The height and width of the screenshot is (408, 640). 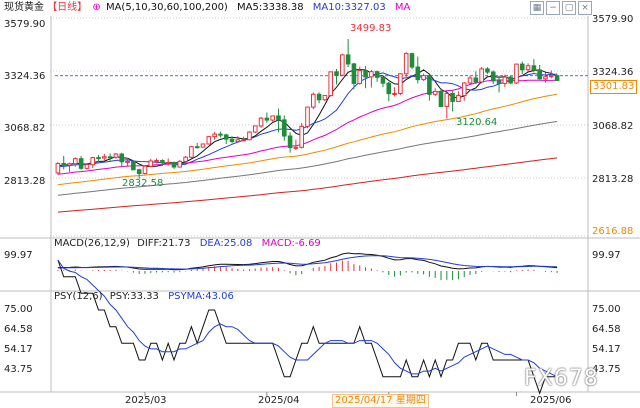 I want to click on date-tick-1: 2025/03, so click(x=146, y=400).